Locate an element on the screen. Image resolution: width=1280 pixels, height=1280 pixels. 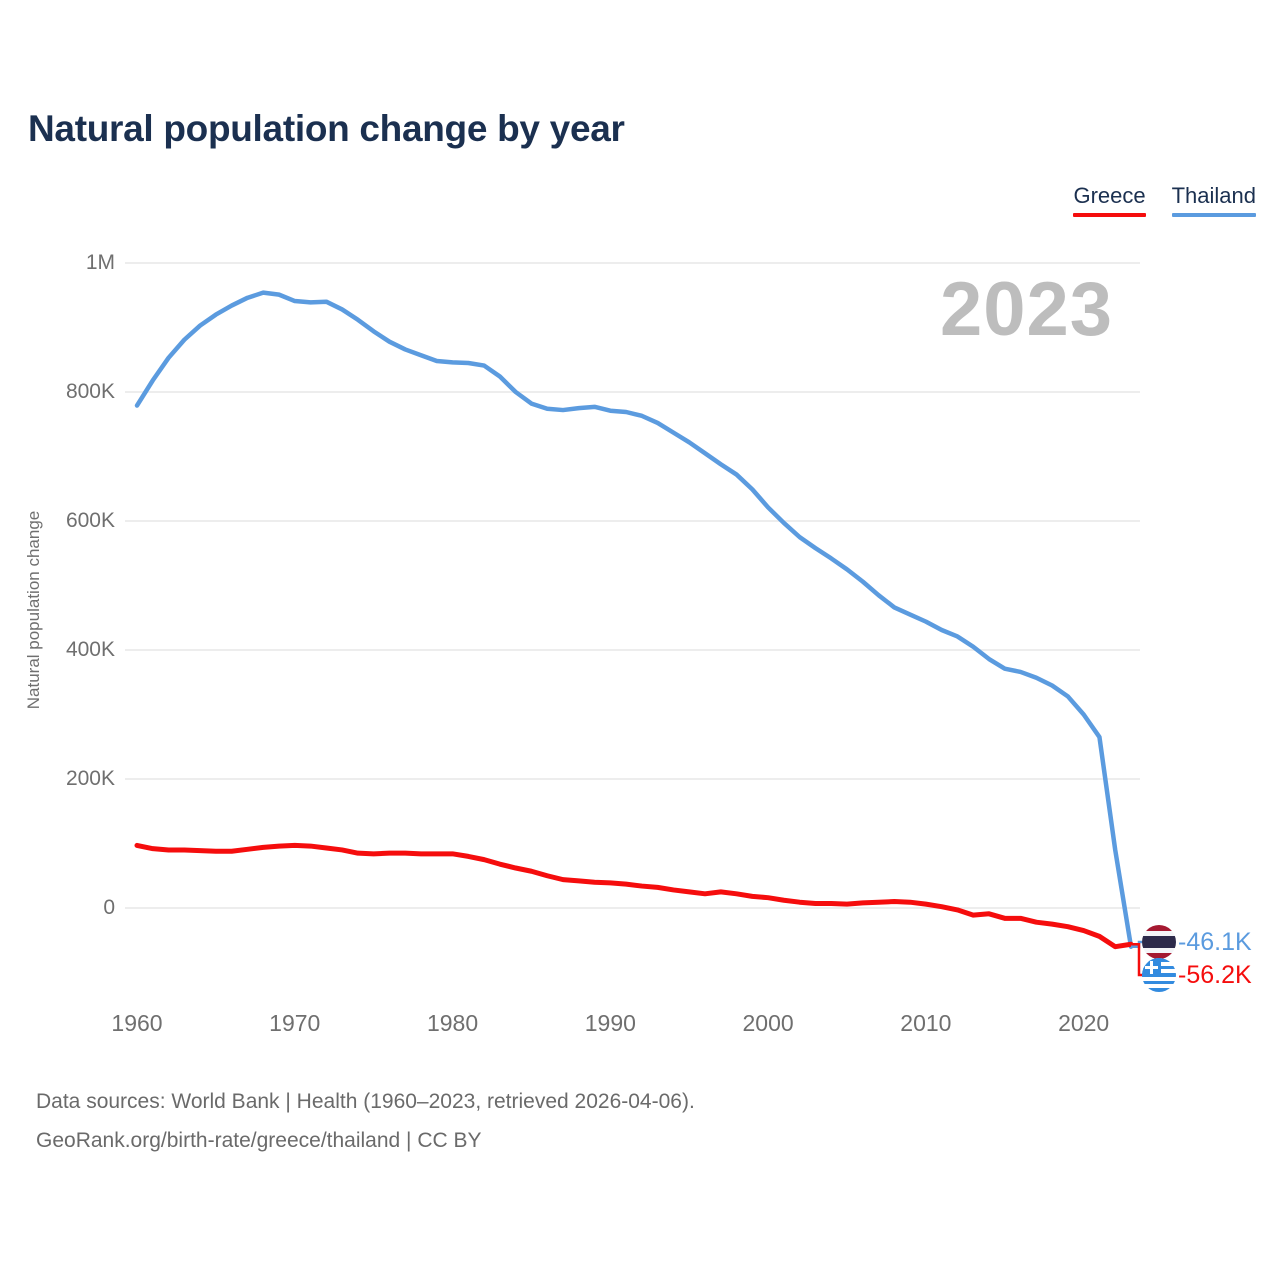
end-label-connectors is located at coordinates (1136, 958).